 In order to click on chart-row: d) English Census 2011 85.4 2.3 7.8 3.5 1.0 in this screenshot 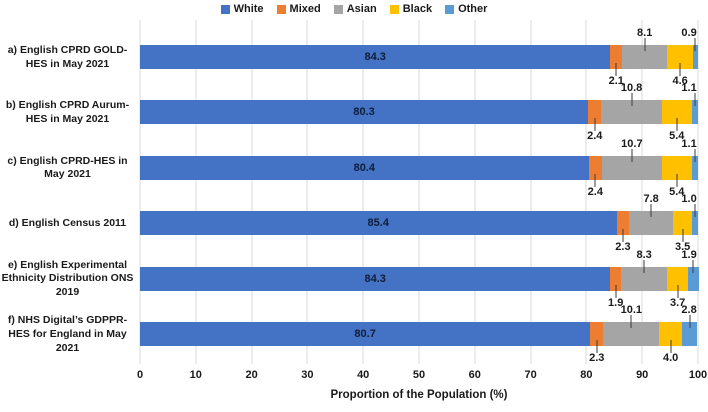, I will do `click(353, 223)`.